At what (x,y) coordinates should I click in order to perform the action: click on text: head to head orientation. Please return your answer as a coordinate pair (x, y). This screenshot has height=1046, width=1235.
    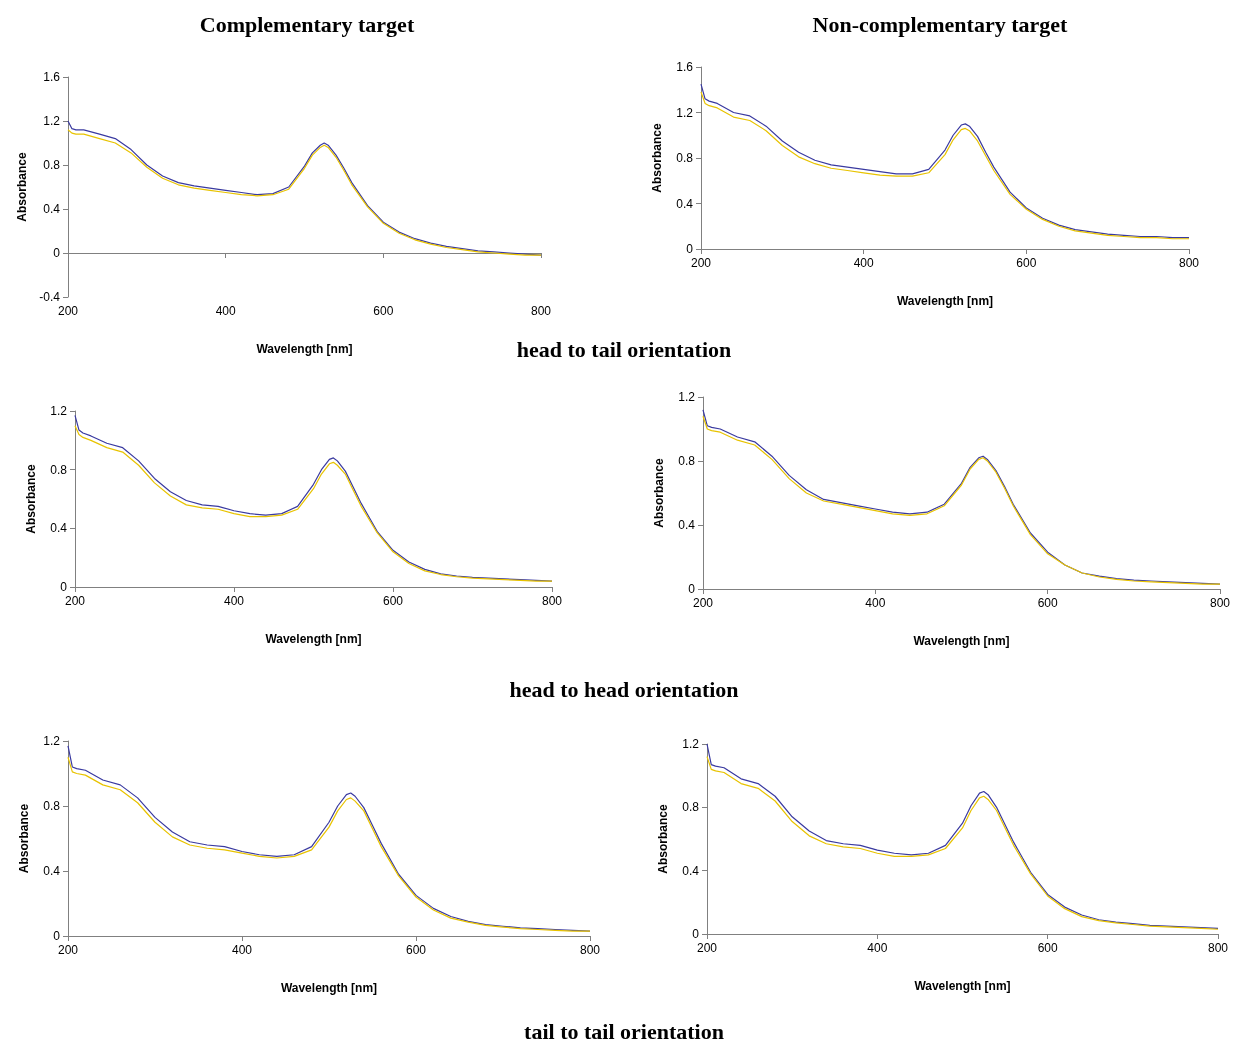
    Looking at the image, I should click on (624, 690).